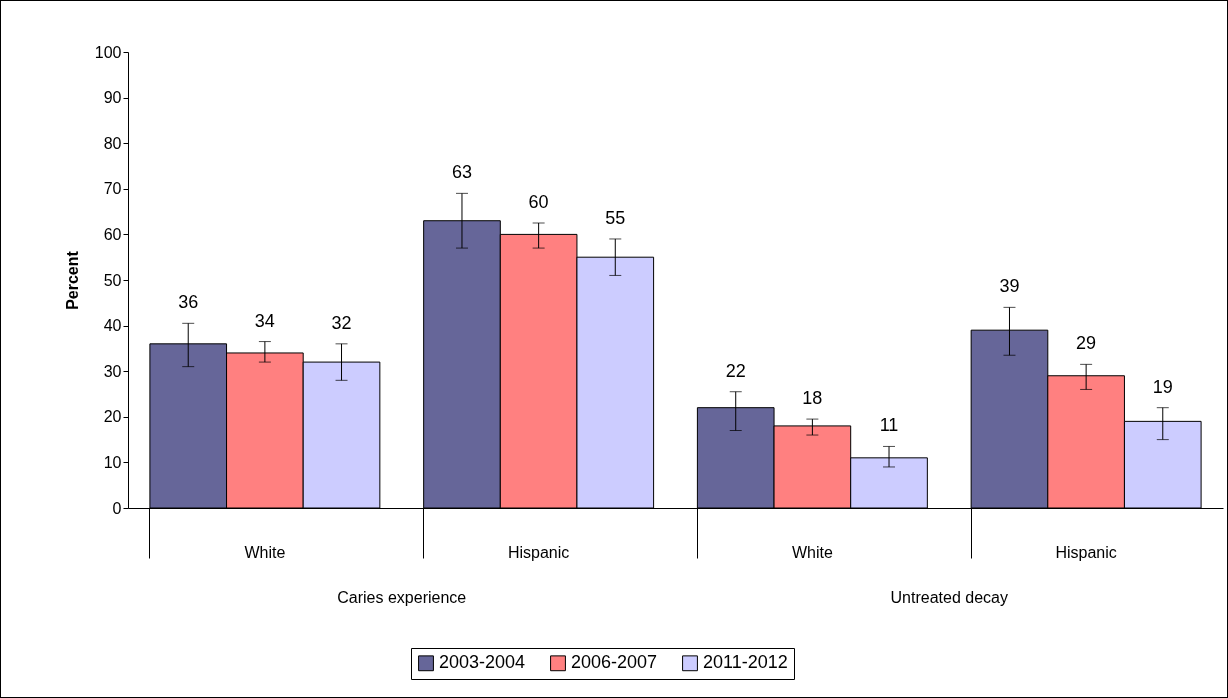 This screenshot has height=698, width=1228. Describe the element at coordinates (614, 662) in the screenshot. I see `legend-label: 2006-2007` at that location.